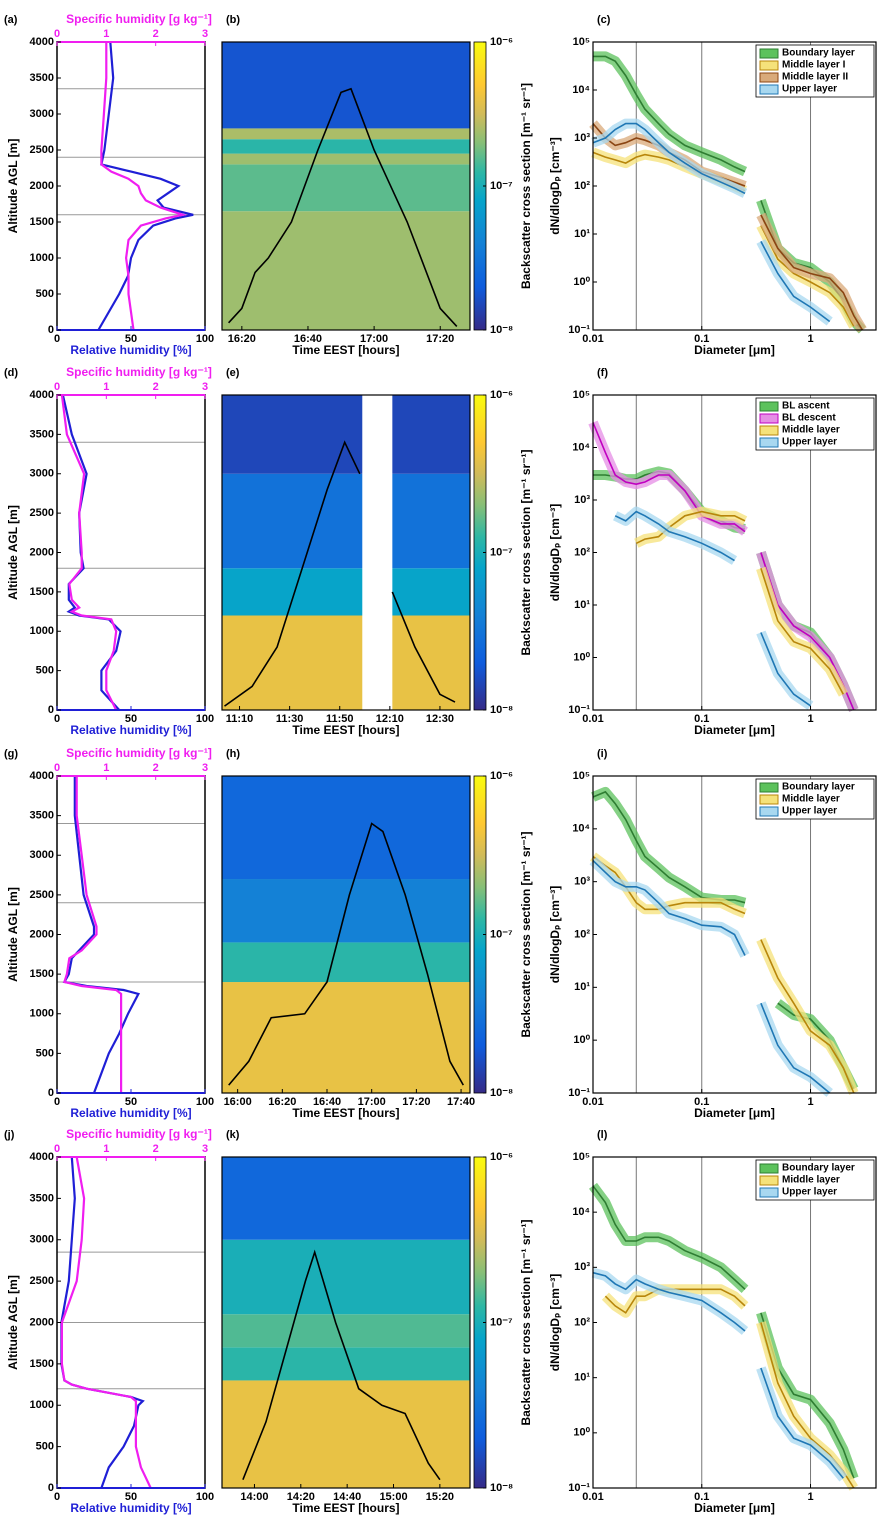  Describe the element at coordinates (233, 1135) in the screenshot. I see `panel-label: (k)` at that location.